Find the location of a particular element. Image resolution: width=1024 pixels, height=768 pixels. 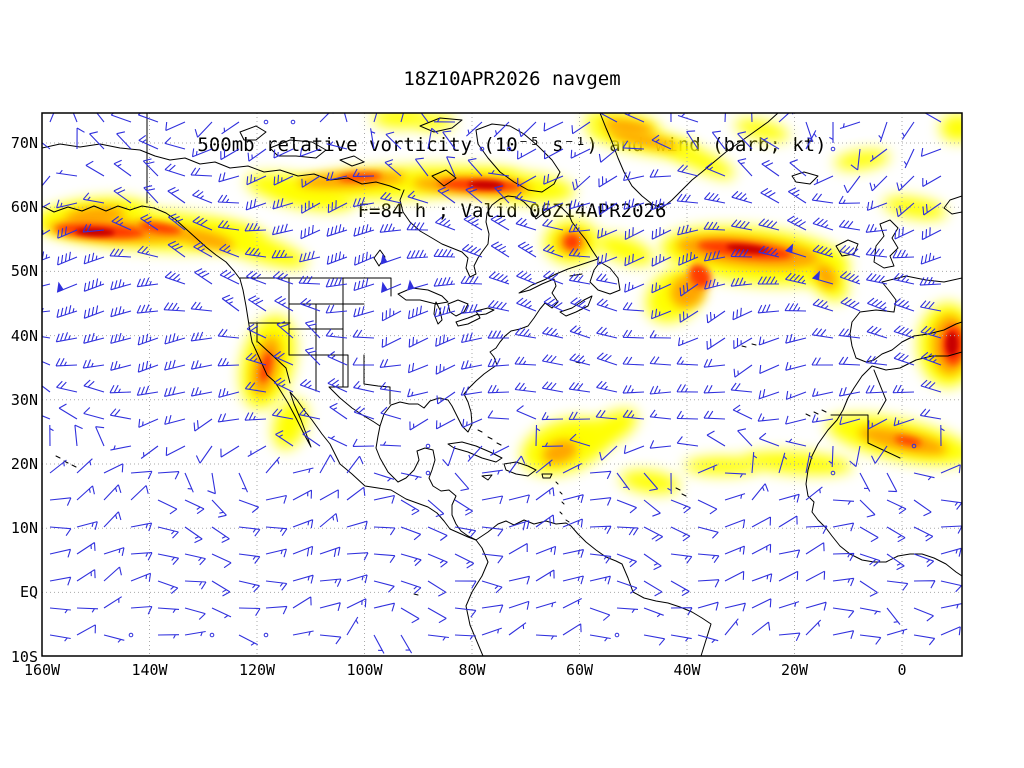

lat-label-EQ: EQ is located at coordinates (28, 592).